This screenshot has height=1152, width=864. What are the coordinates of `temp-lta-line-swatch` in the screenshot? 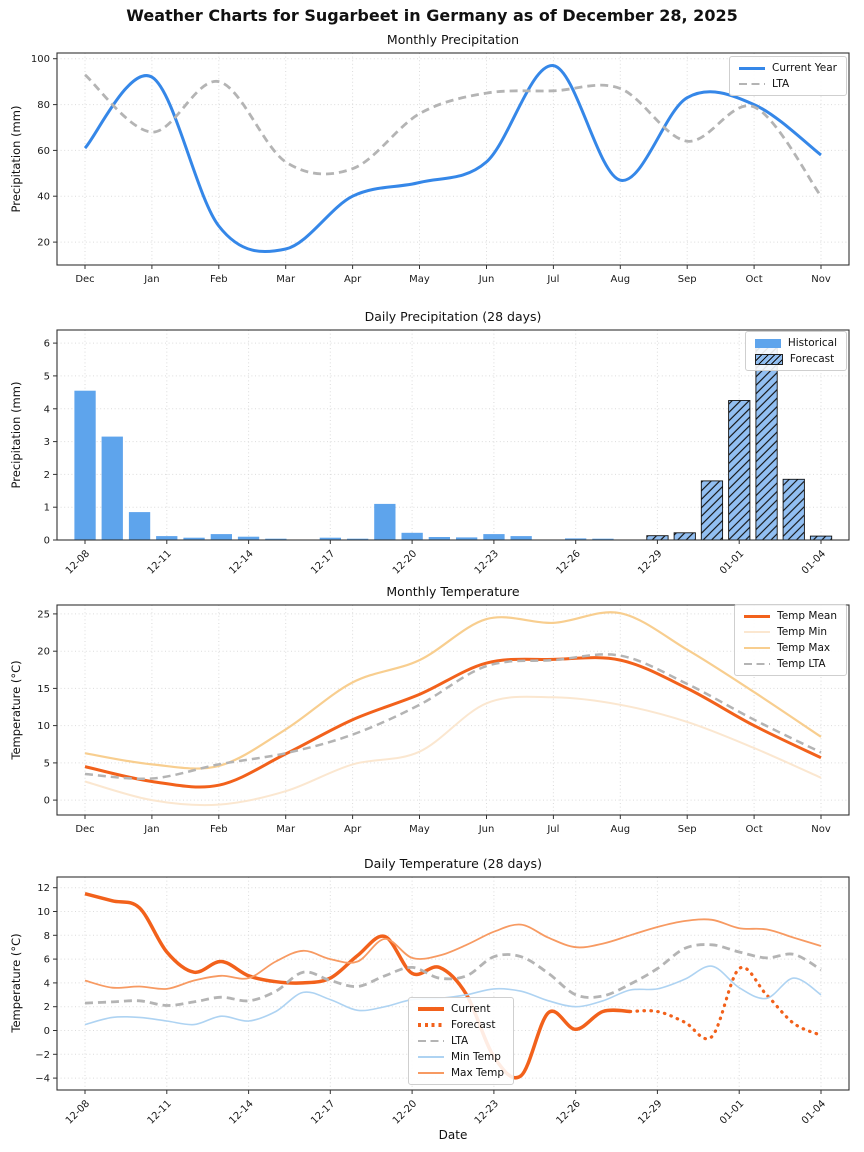 It's located at (757, 664).